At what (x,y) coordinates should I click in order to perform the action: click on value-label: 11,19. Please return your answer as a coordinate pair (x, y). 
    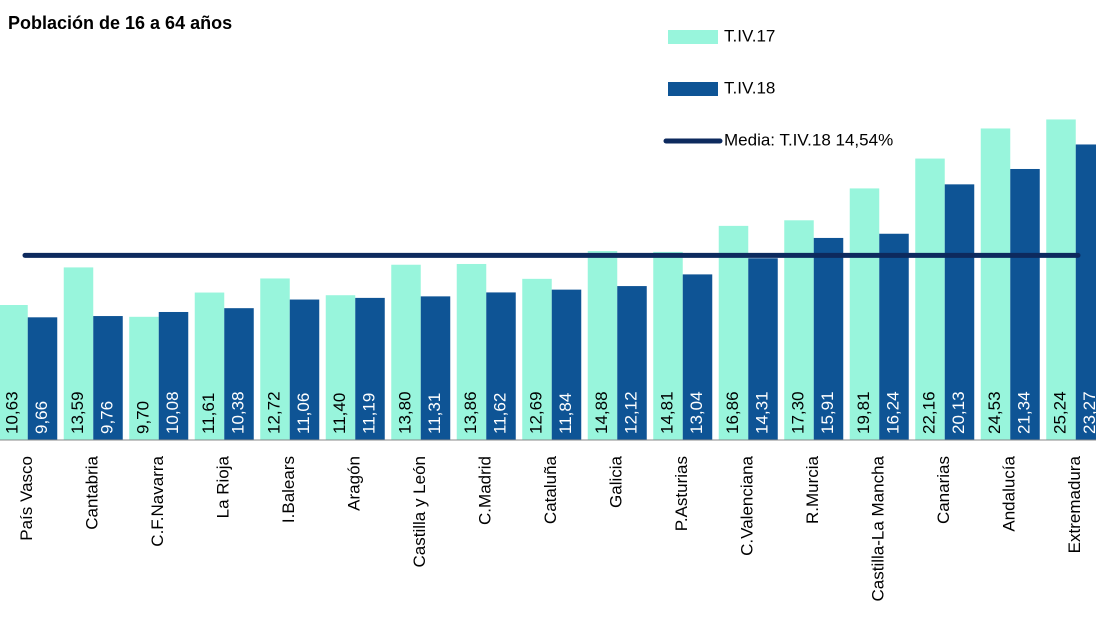
    Looking at the image, I should click on (368, 413).